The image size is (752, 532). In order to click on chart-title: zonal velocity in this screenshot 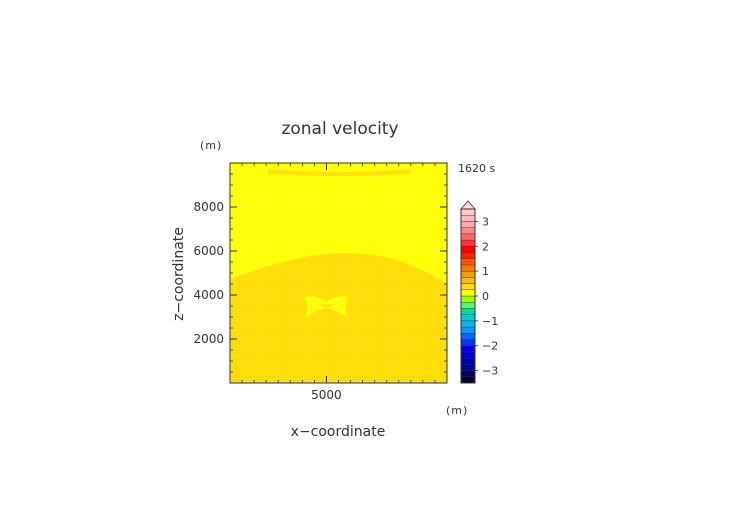, I will do `click(339, 129)`.